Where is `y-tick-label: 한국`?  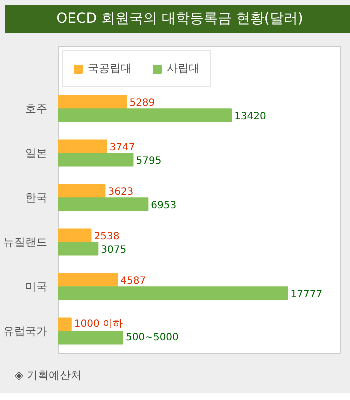
y-tick-label: 한국 is located at coordinates (37, 197).